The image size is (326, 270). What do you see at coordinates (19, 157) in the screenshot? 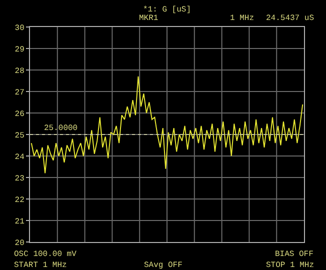
I see `y-tick-label: 24` at bounding box center [19, 157].